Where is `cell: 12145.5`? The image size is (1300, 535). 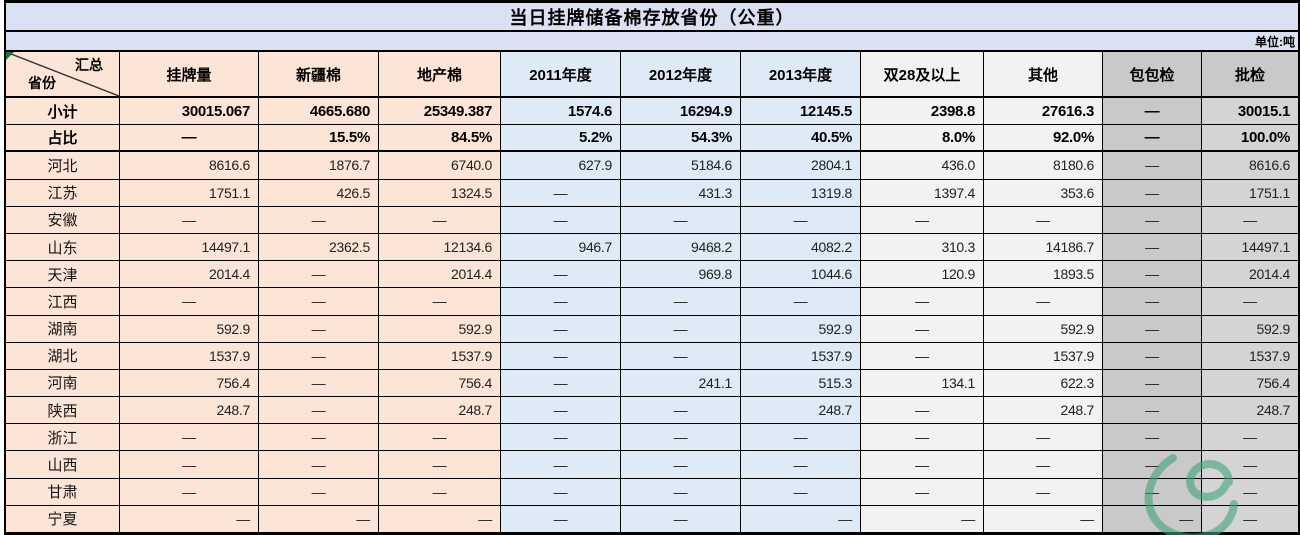 cell: 12145.5 is located at coordinates (801, 111).